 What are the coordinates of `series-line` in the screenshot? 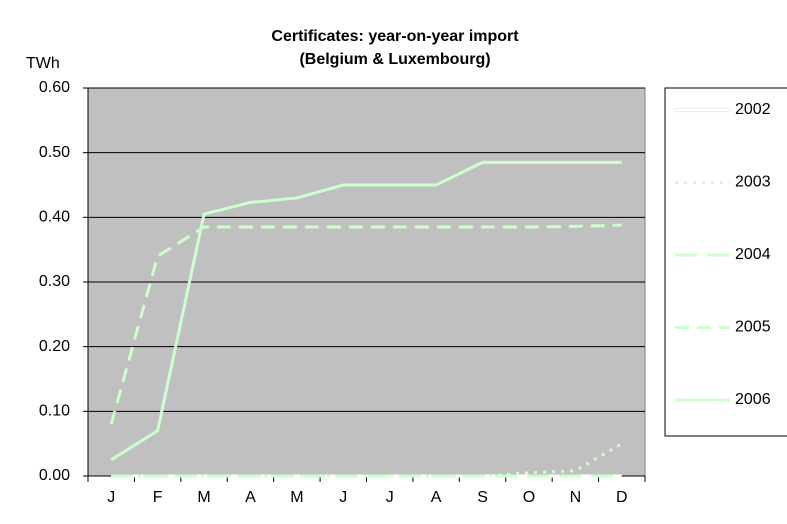 It's located at (367, 460).